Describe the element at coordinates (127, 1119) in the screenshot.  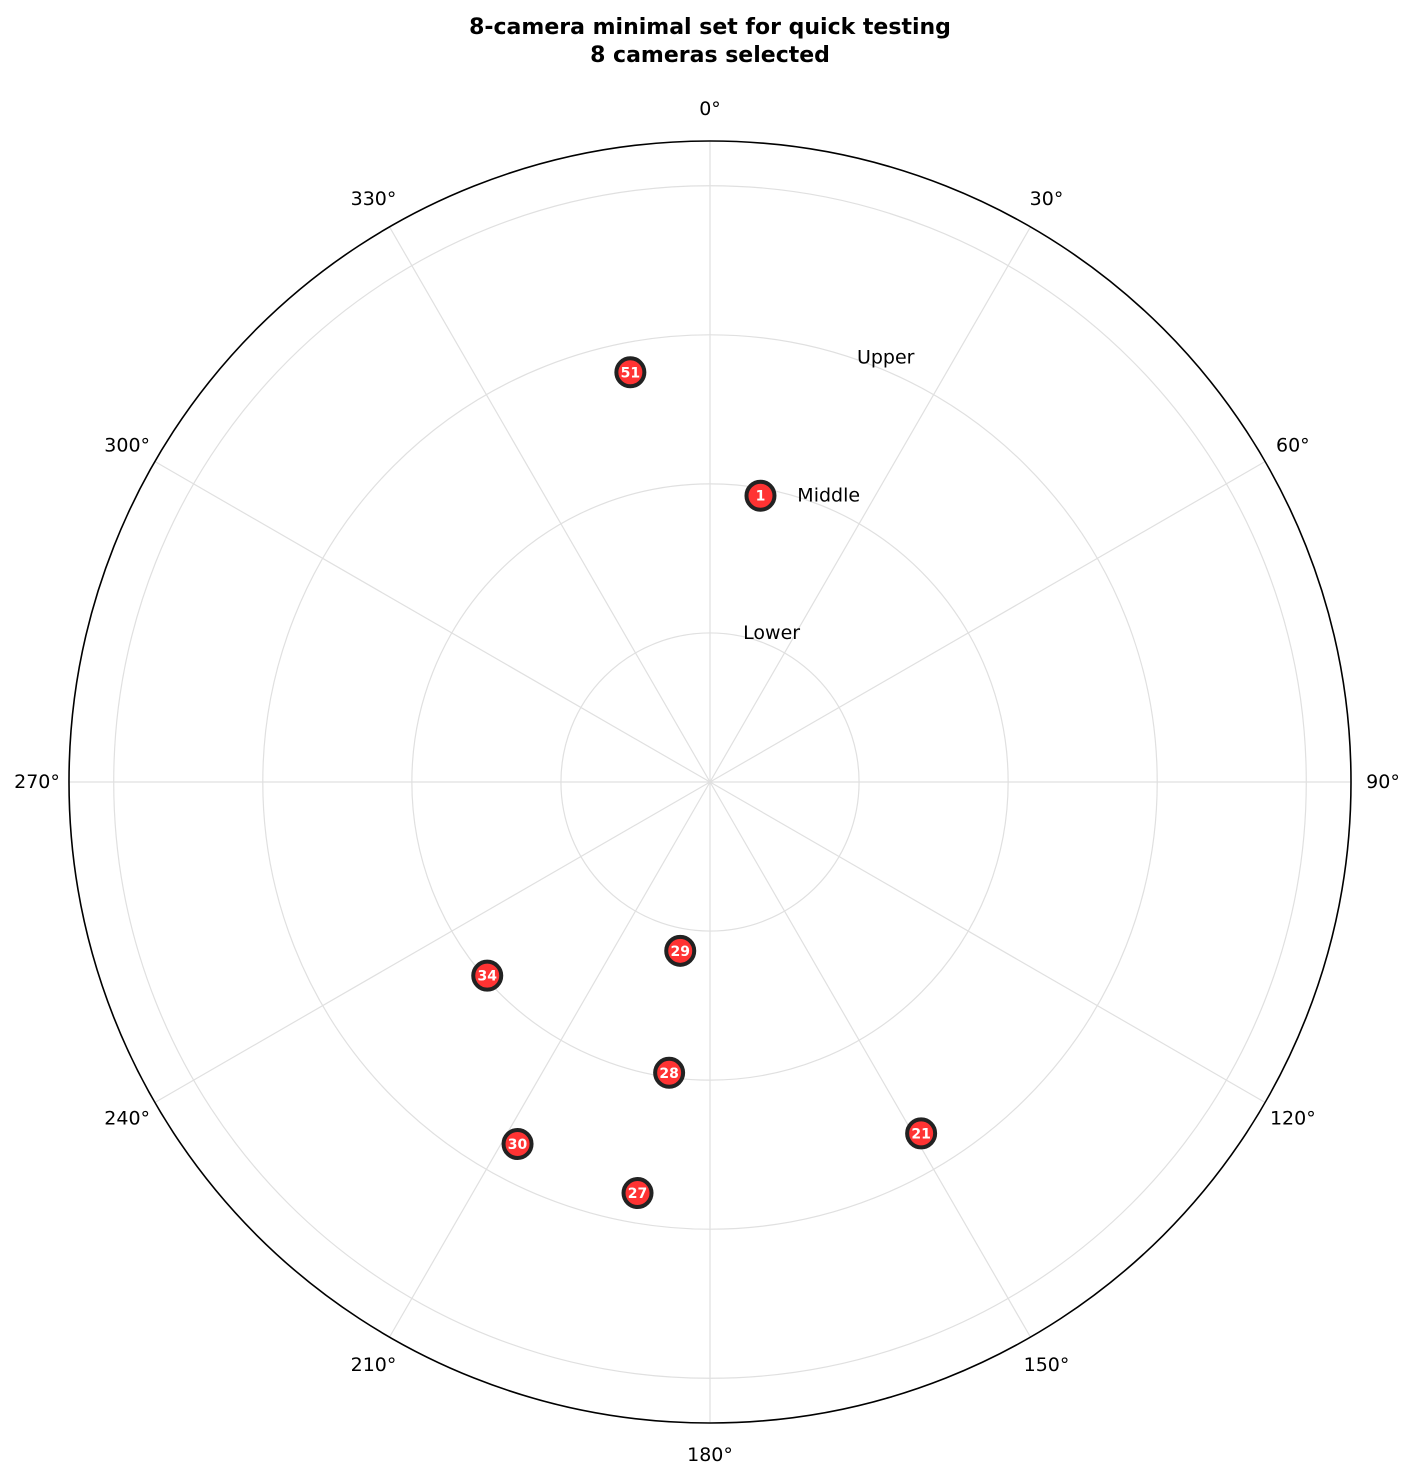
I see `angle-tick-label: 240°` at that location.